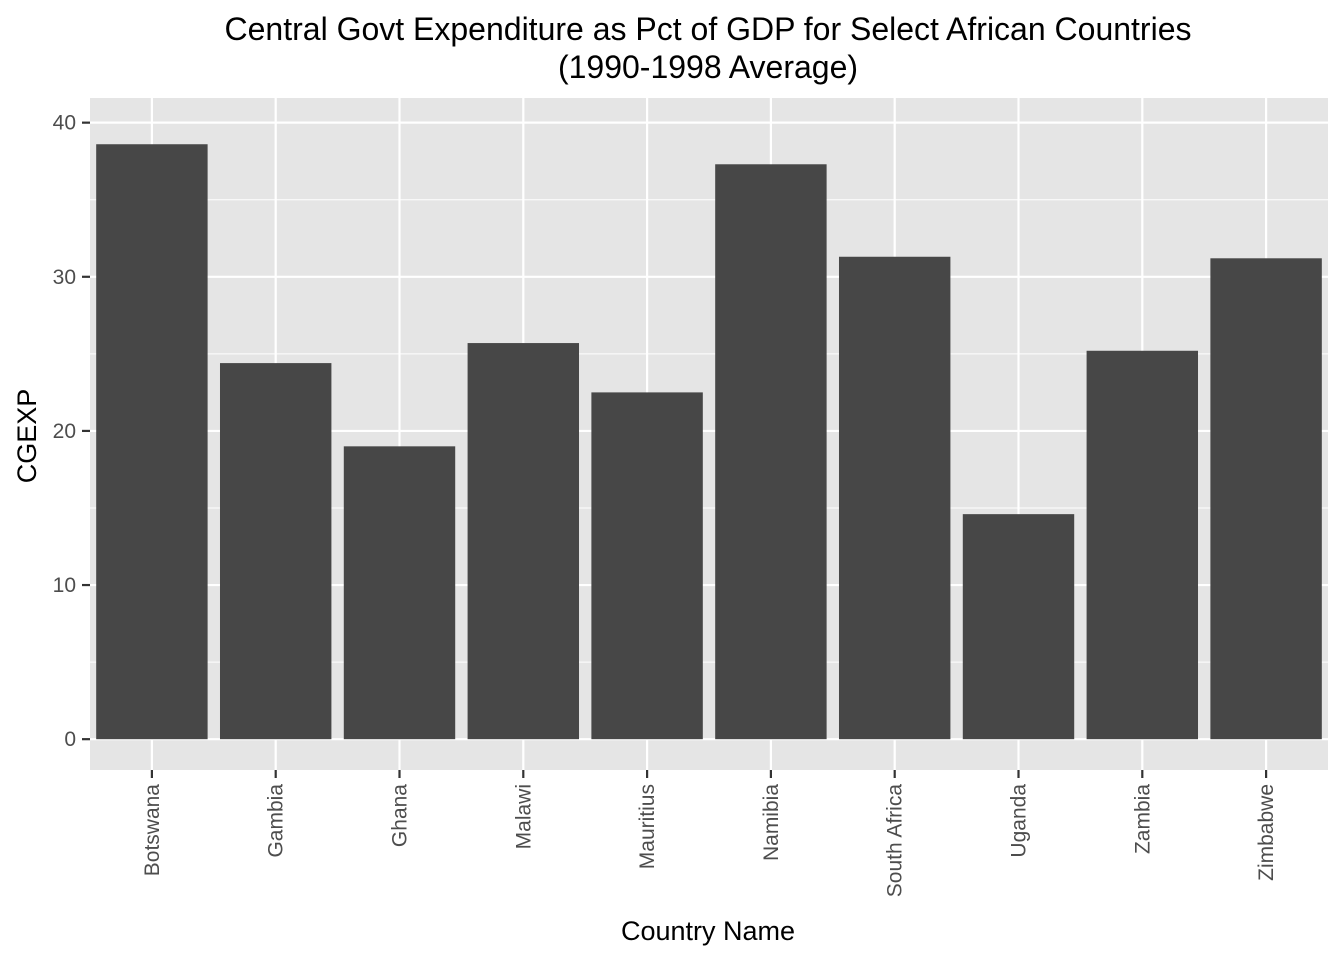 The width and height of the screenshot is (1344, 960). Describe the element at coordinates (64, 123) in the screenshot. I see `y-tick-label: 40` at that location.